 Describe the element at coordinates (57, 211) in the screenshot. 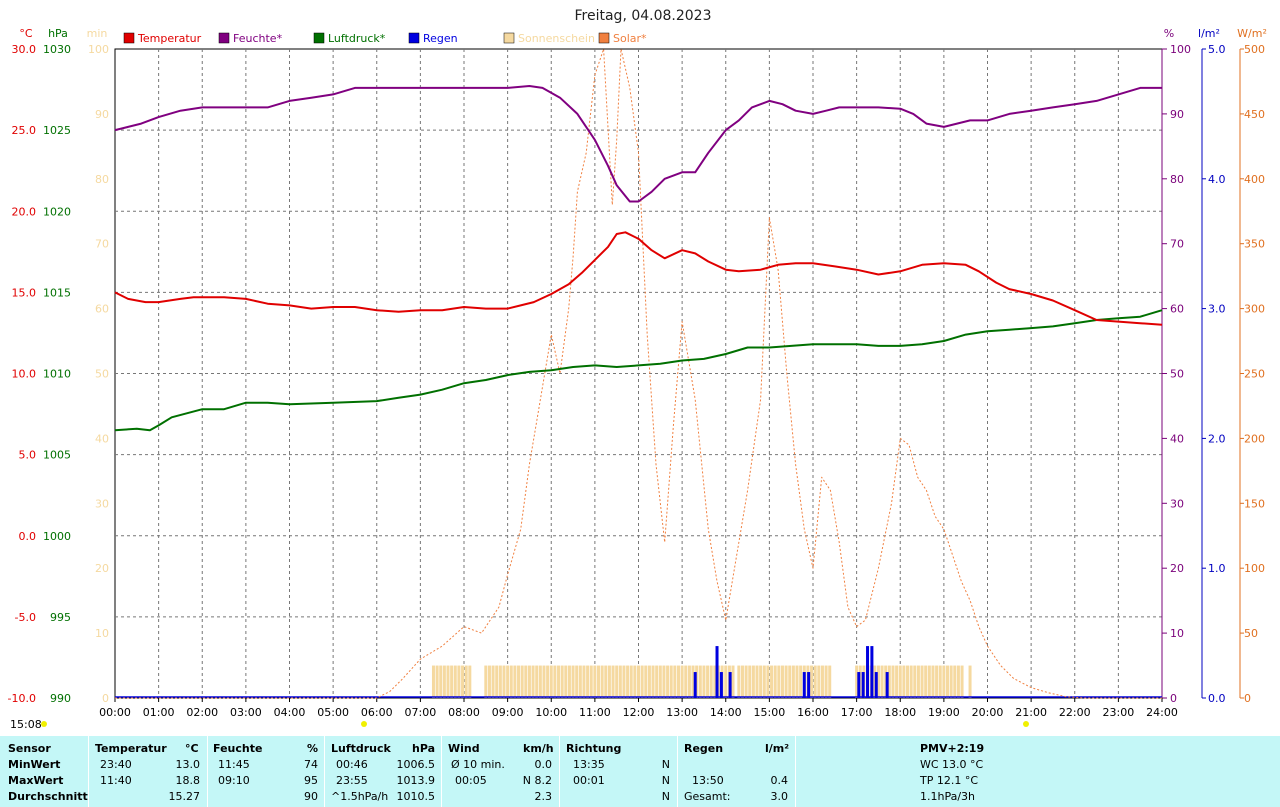

I see `pressure-tick-label: 1020` at that location.